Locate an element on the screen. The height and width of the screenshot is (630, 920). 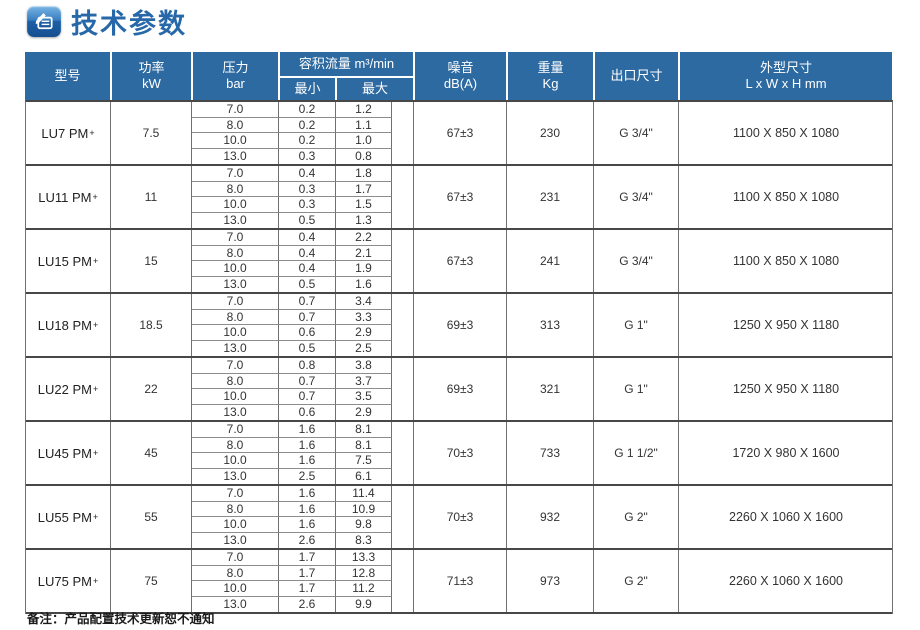
model-cell: LU55 PM + is located at coordinates (68, 517).